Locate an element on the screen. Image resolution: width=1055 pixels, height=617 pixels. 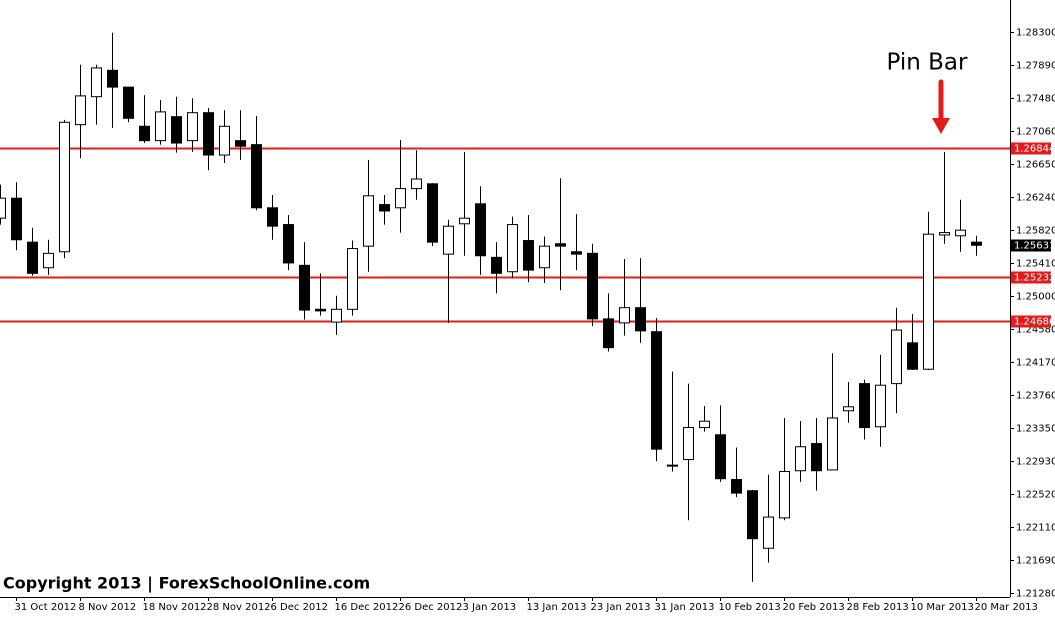
y-tick-label: 1.27060 is located at coordinates (1035, 132).